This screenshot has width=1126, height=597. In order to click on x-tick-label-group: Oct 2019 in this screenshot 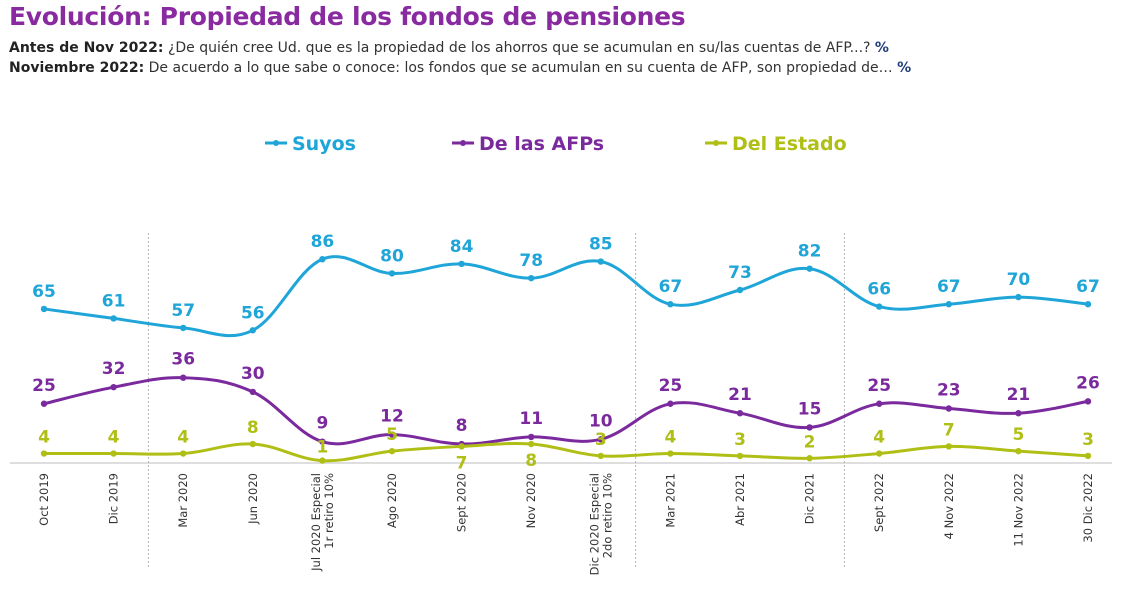, I will do `click(44, 499)`.